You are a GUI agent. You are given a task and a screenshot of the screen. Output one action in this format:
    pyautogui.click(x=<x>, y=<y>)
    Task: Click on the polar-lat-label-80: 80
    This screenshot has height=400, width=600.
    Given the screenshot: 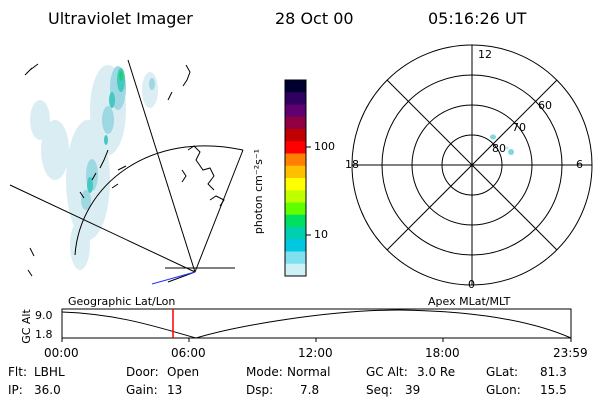 What is the action you would take?
    pyautogui.click(x=499, y=148)
    